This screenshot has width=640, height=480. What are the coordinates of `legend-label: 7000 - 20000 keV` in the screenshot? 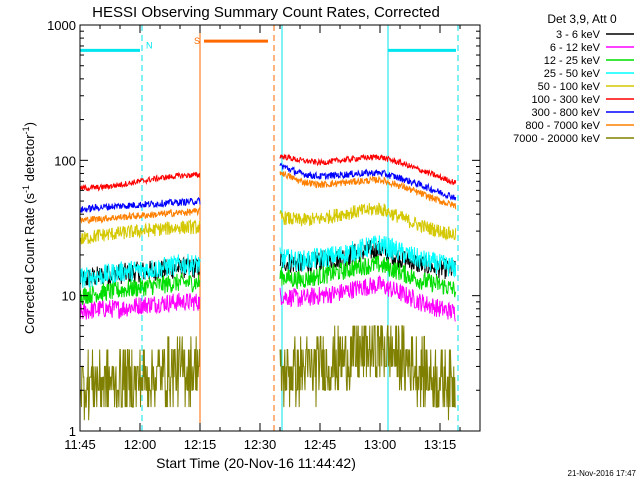 It's located at (557, 139).